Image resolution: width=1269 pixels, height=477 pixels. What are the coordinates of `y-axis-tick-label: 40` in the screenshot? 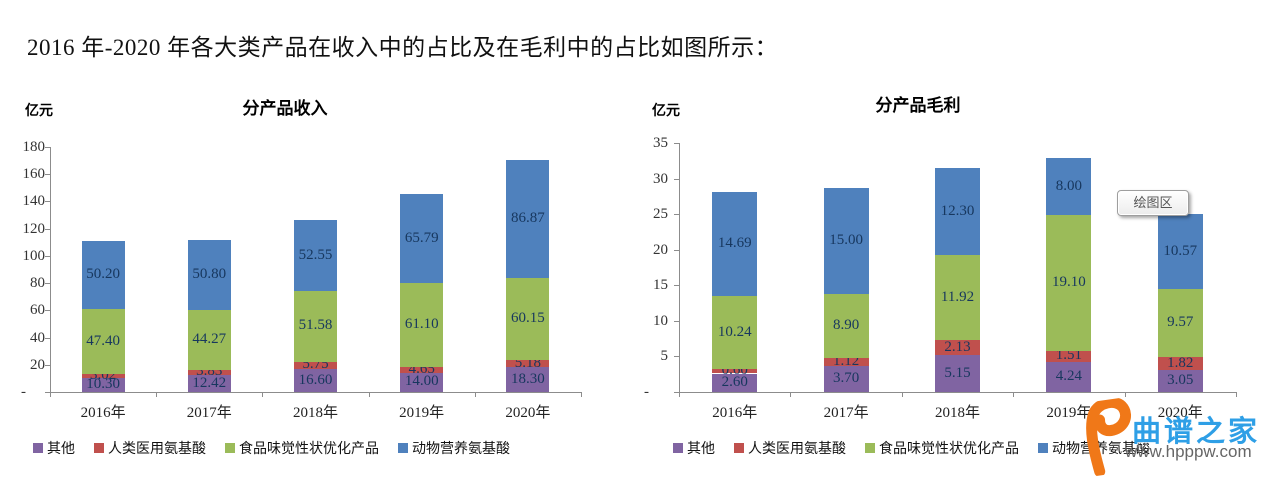 It's located at (37, 337).